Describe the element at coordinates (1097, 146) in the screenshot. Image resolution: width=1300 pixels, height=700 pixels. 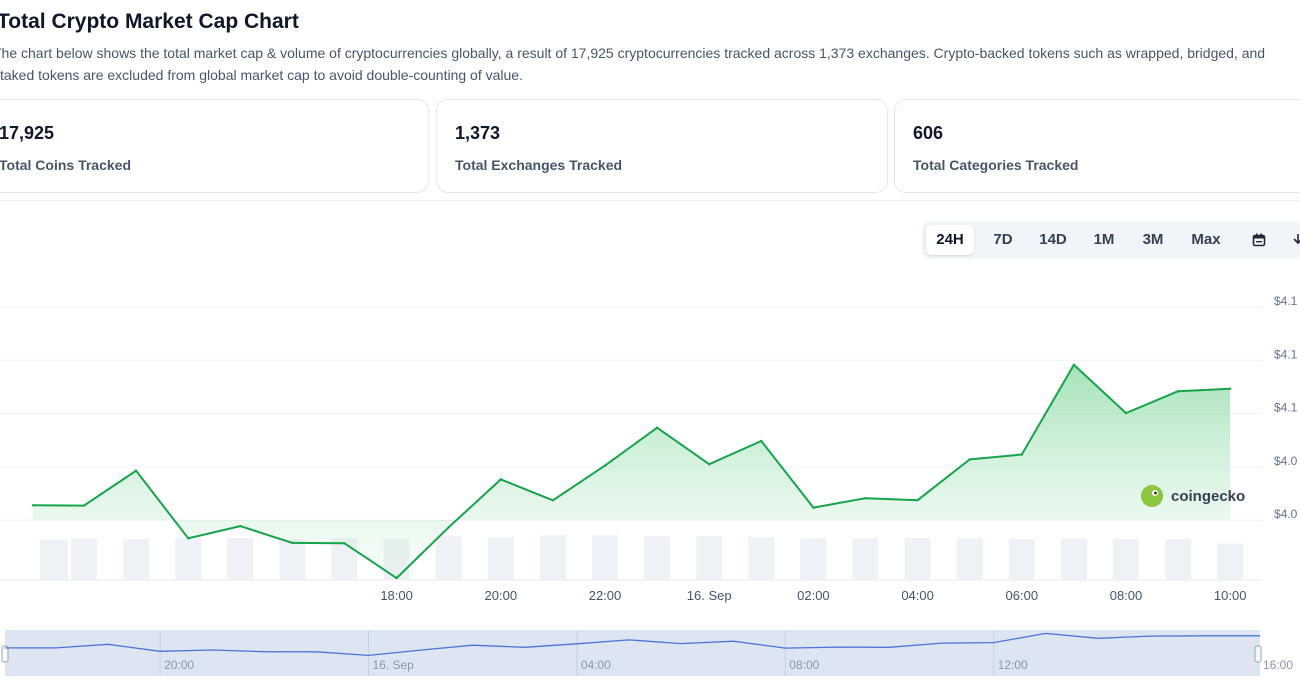
I see `stat-card-categories: 606 Total Categories Tracked` at that location.